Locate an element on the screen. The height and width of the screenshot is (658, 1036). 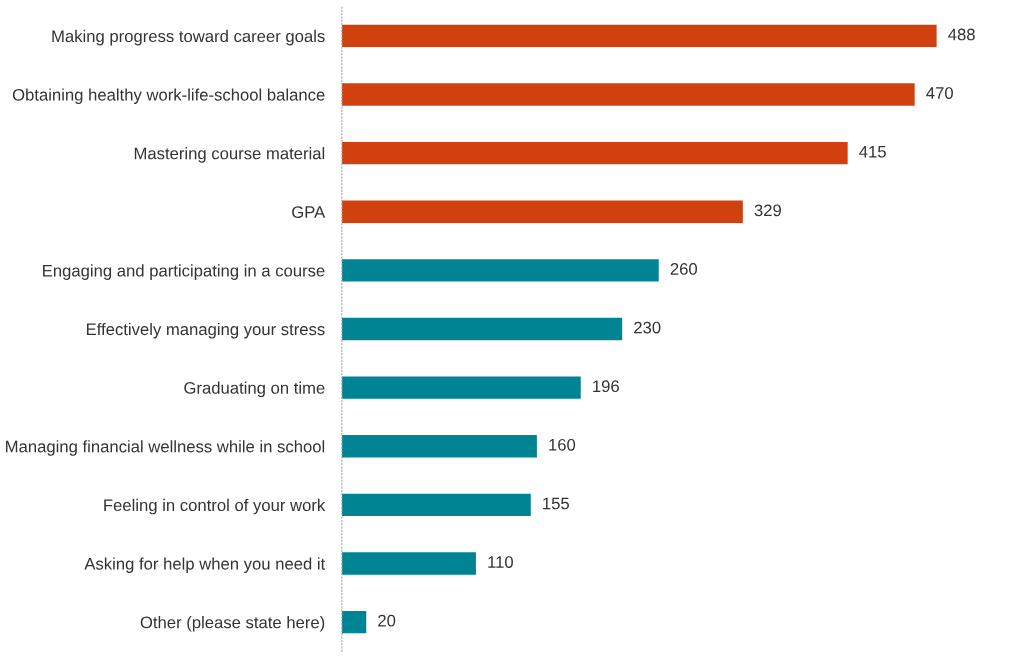
y-tick-label: Feeling in control of your work is located at coordinates (215, 506).